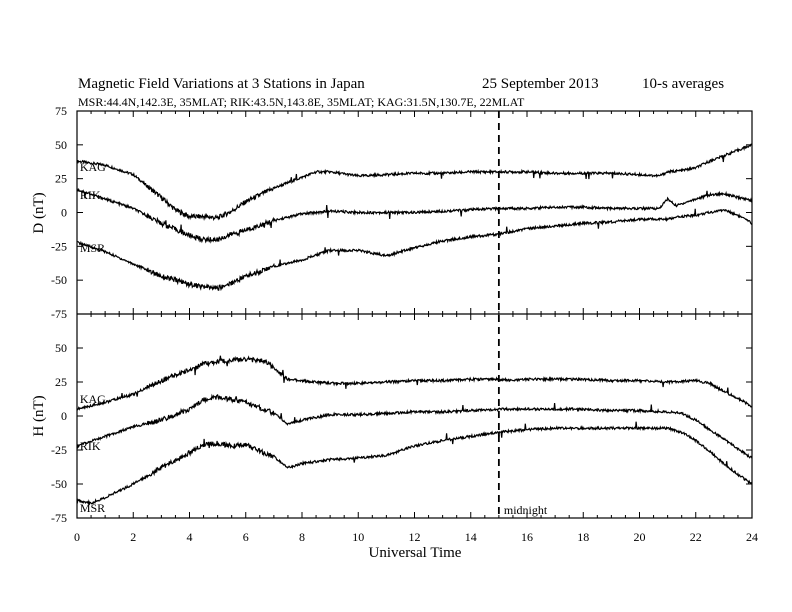 This screenshot has height=612, width=792. Describe the element at coordinates (59, 314) in the screenshot. I see `d-ytick-label: -75` at that location.